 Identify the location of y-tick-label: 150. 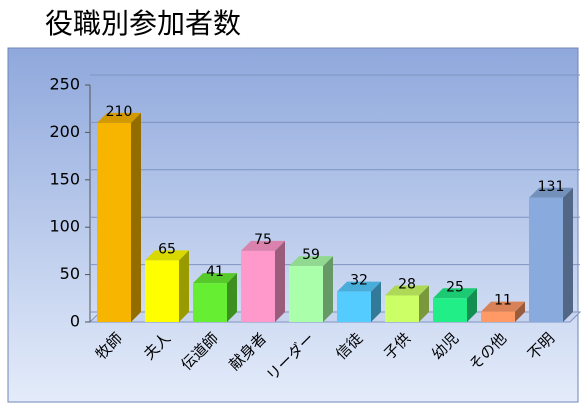
(64, 178).